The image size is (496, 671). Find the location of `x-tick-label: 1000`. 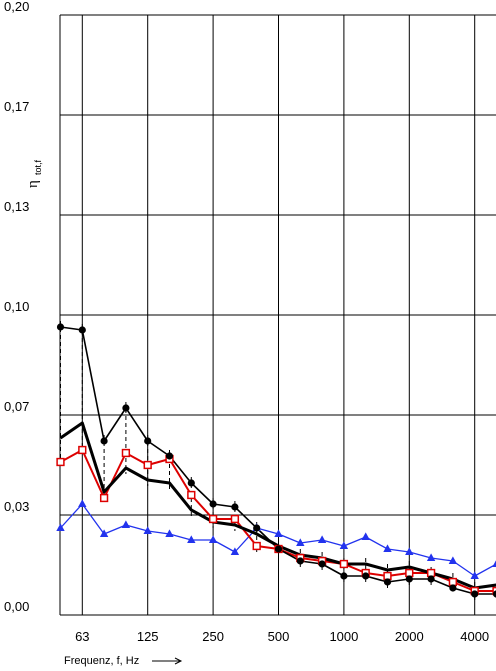

x-tick-label: 1000 is located at coordinates (343, 636).